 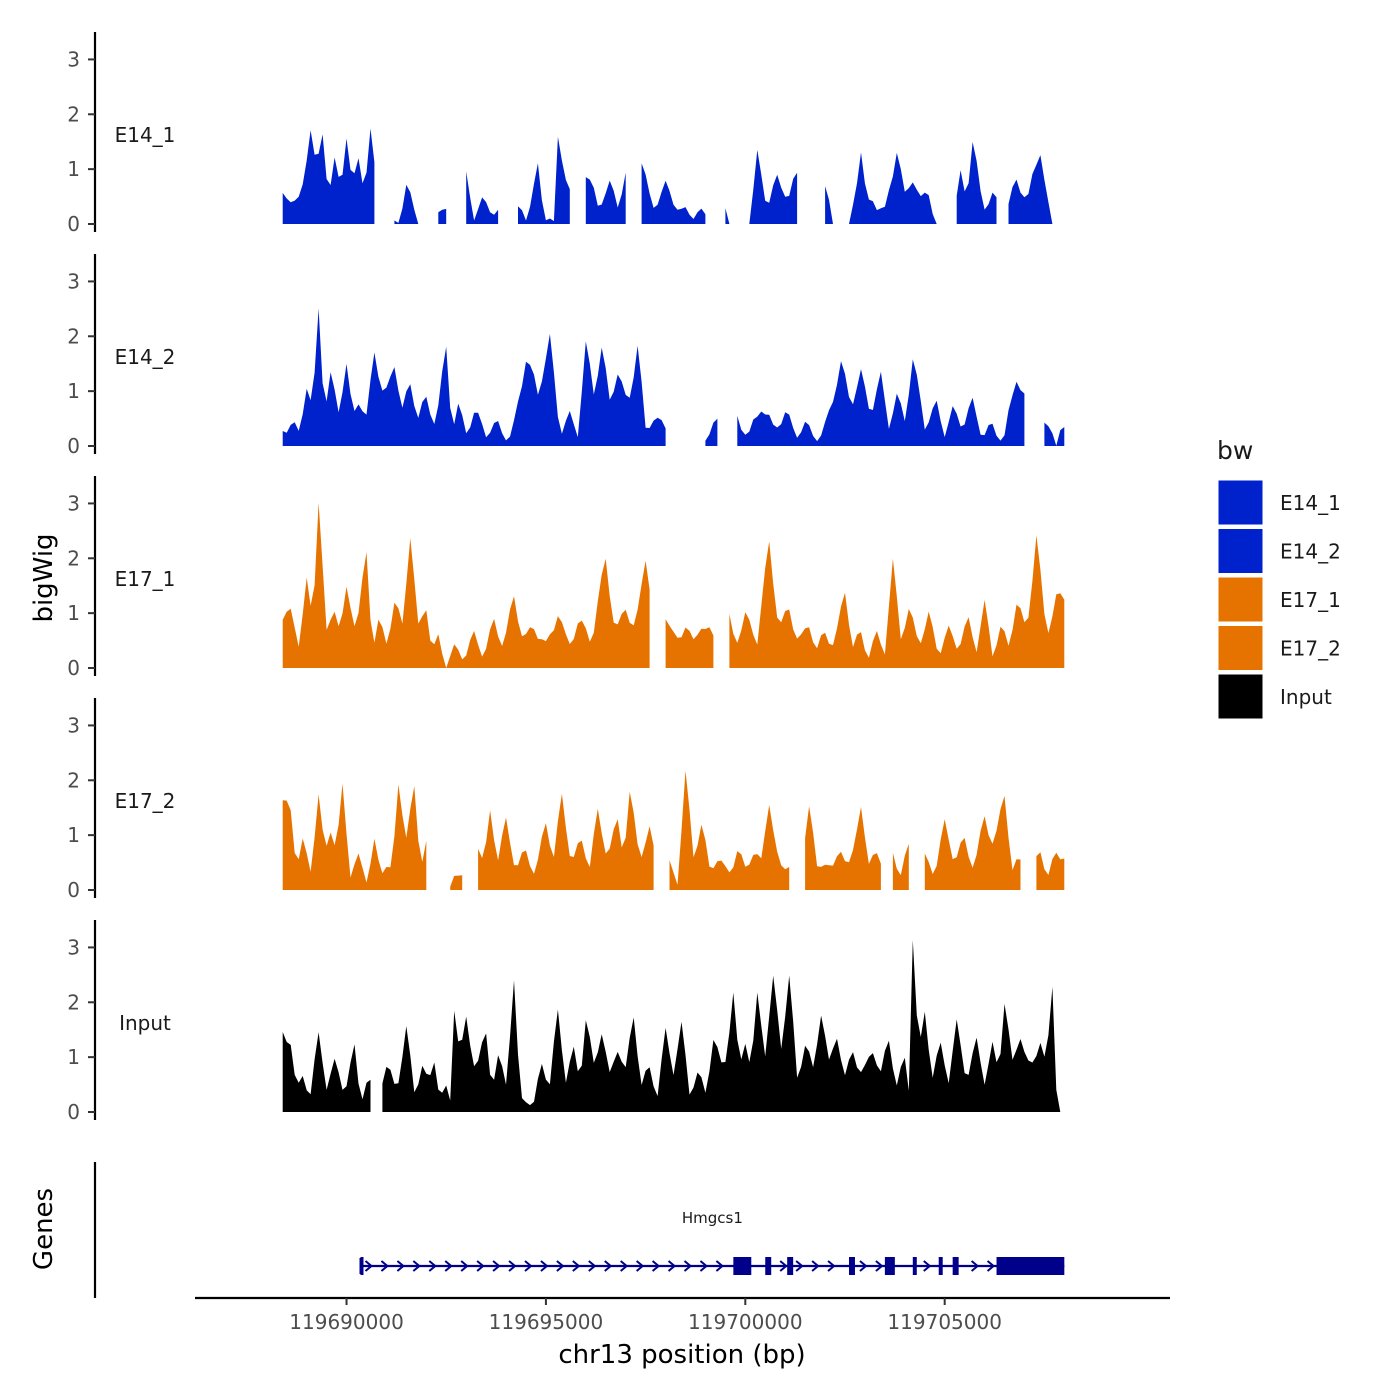 What do you see at coordinates (712, 1242) in the screenshot?
I see `gene-track: Hmgcs1` at bounding box center [712, 1242].